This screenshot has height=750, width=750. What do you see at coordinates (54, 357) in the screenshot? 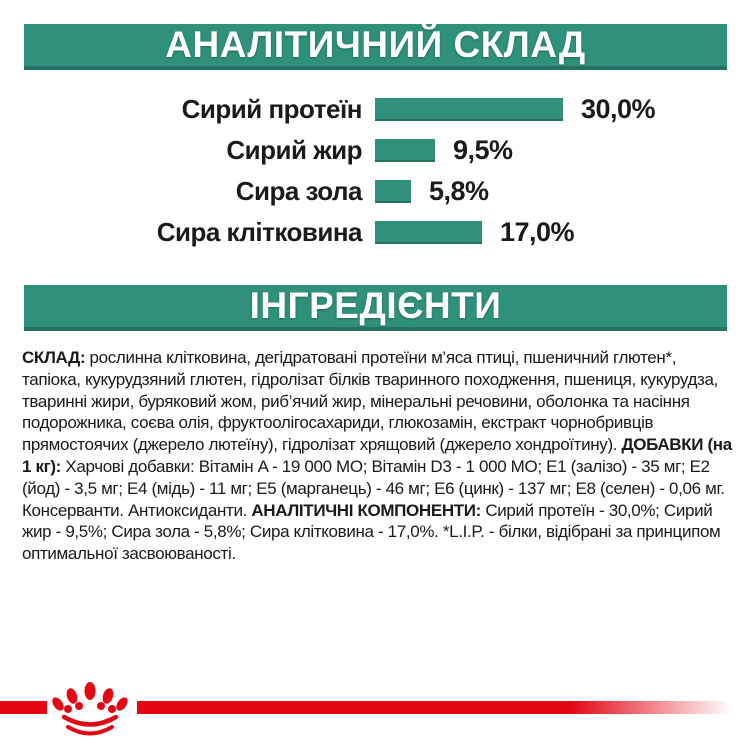
I see `composition-label: СКЛАД:` at bounding box center [54, 357].